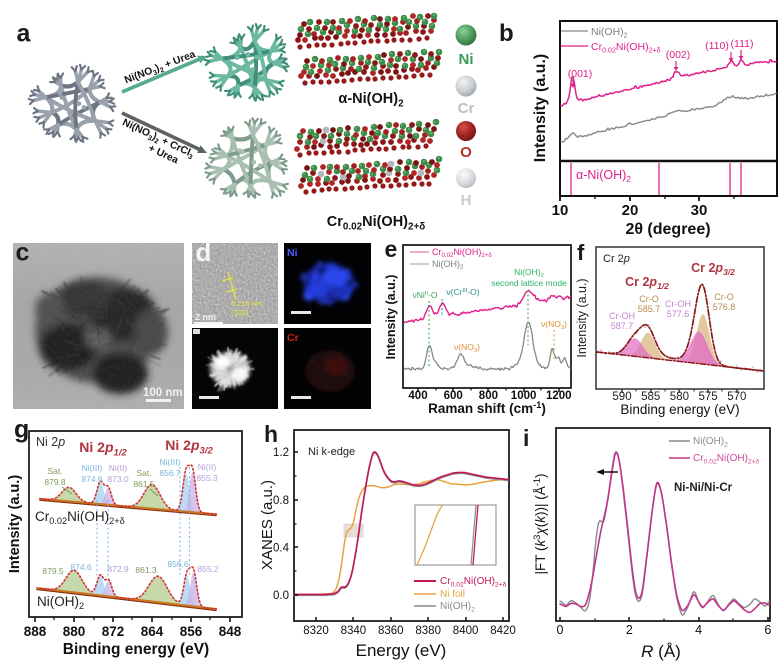 The height and width of the screenshot is (667, 779). What do you see at coordinates (699, 210) in the screenshot?
I see `svg-text: 30` at bounding box center [699, 210].